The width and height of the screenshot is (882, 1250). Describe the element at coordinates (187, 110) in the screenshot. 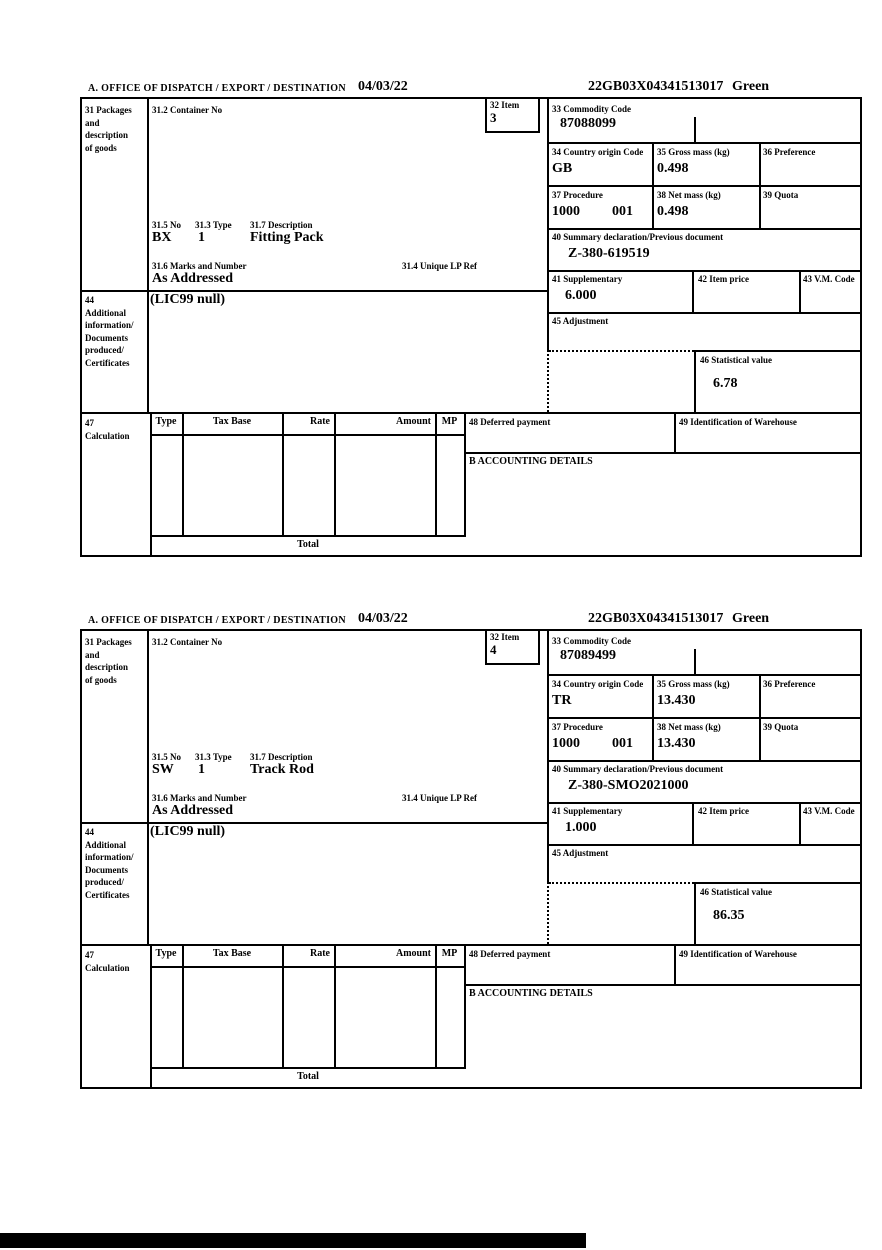

I see `container-no-label: 31.2 Container No` at that location.